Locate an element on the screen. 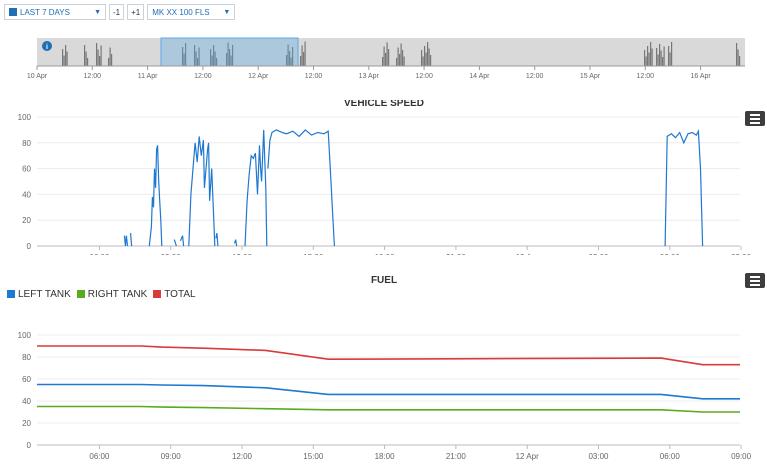 The image size is (767, 475). next-range-button: +1 is located at coordinates (136, 12).